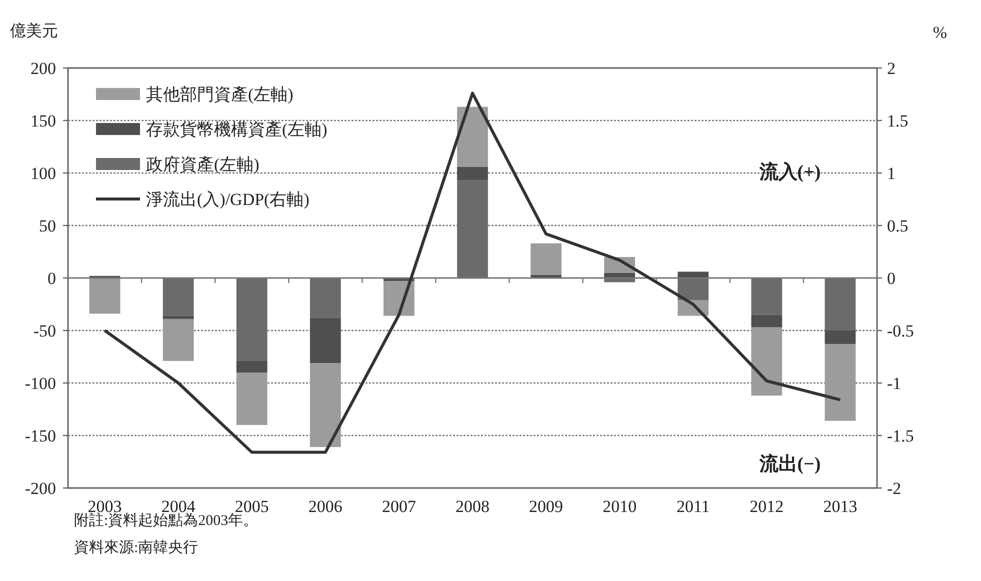 Image resolution: width=981 pixels, height=581 pixels. Describe the element at coordinates (897, 226) in the screenshot. I see `y2-tick-label: 0.5` at that location.